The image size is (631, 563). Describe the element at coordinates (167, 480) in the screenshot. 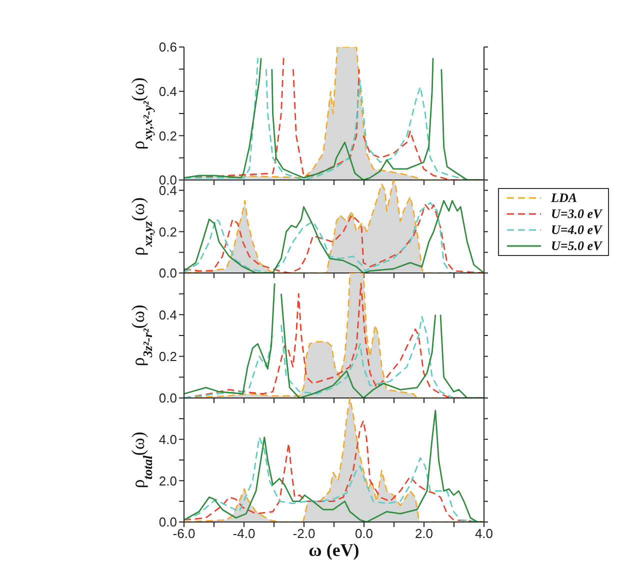

I see `y-tick-label: 2.0` at that location.